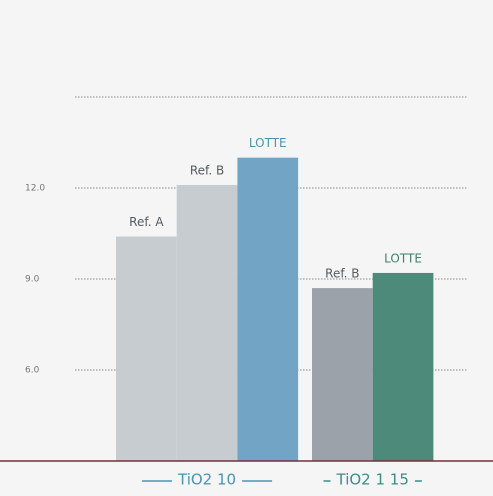  I want to click on y-tick-label: 6.0, so click(32, 371).